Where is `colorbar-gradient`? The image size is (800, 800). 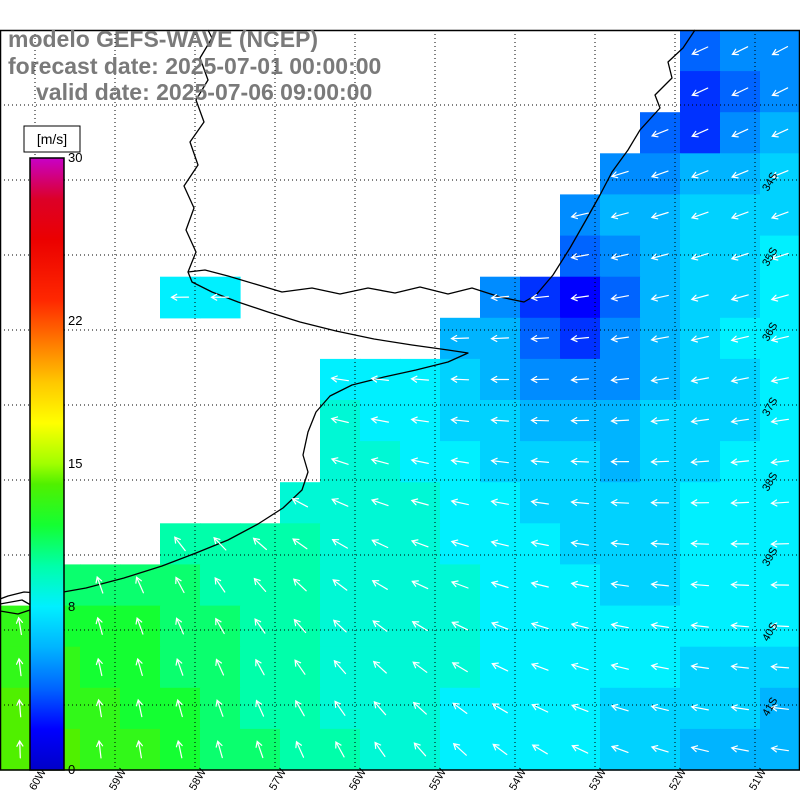
colorbar-gradient is located at coordinates (47, 464).